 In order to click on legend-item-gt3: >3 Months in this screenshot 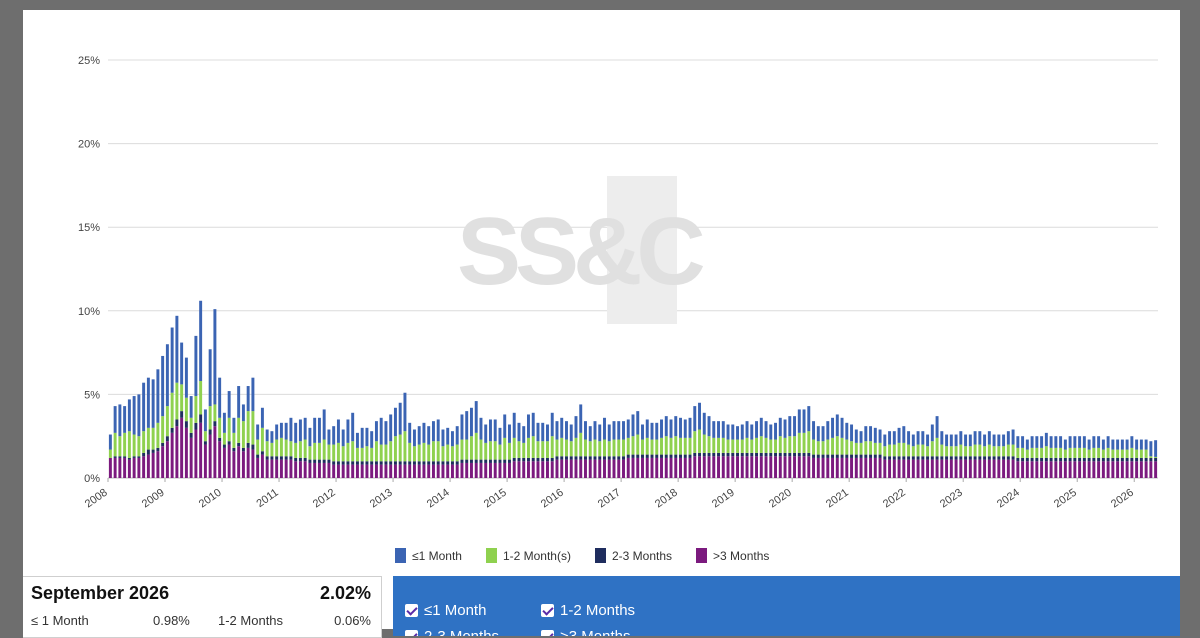, I will do `click(732, 555)`.